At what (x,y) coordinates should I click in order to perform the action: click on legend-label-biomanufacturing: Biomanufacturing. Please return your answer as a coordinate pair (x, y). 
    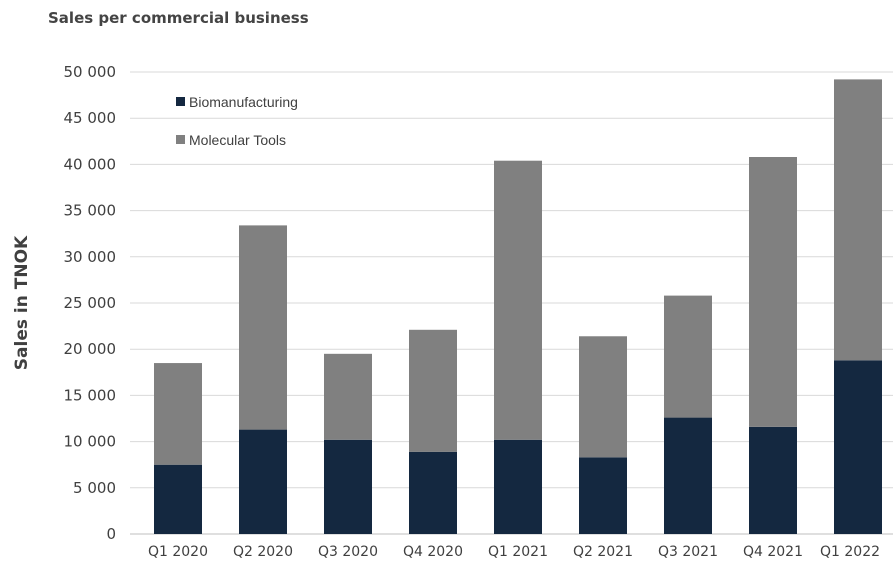
    Looking at the image, I should click on (243, 102).